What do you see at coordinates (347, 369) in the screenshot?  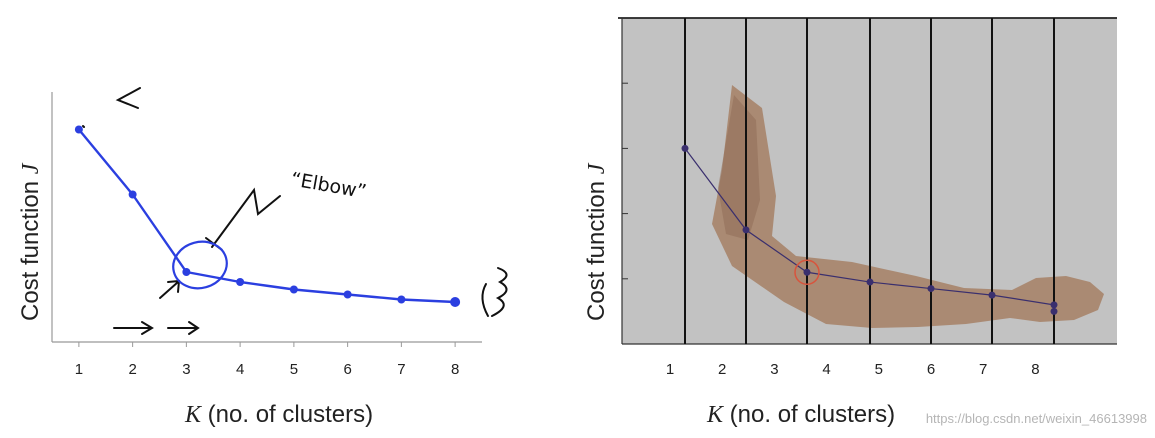 I see `left-x-tick-label: 6` at bounding box center [347, 369].